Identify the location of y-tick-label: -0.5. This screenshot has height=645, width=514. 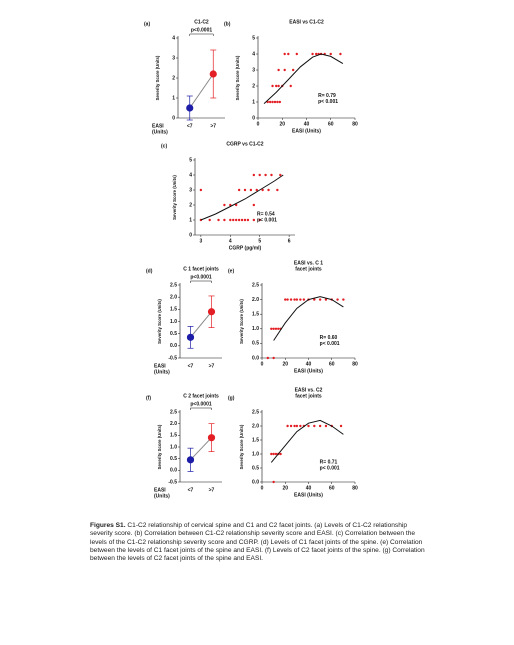
(172, 358).